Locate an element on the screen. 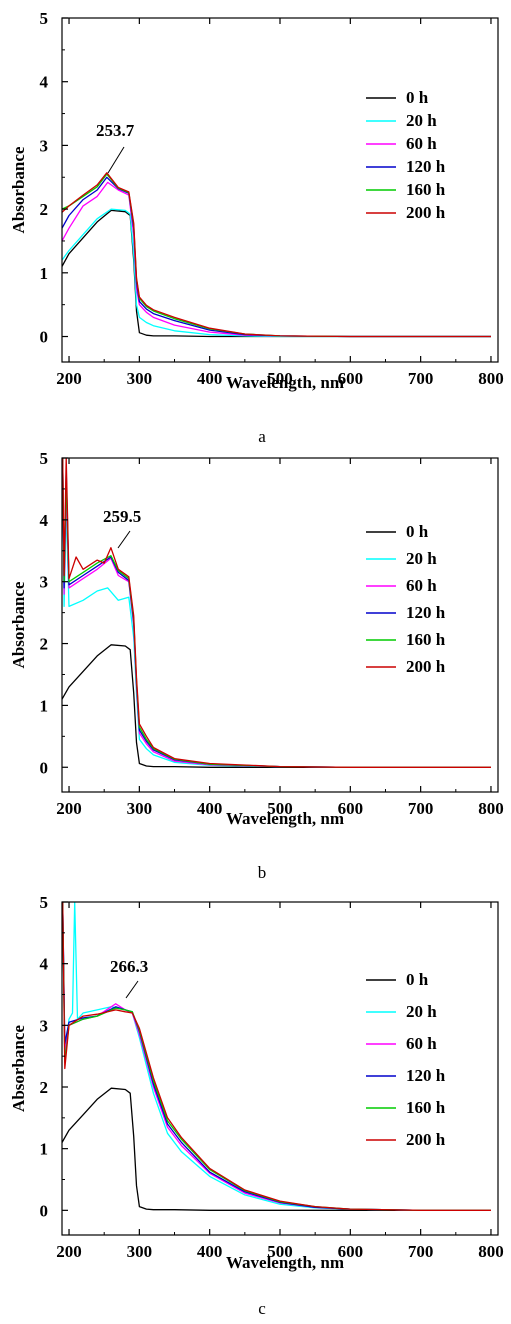 The width and height of the screenshot is (511, 1324). series-line-20h is located at coordinates (276, 273).